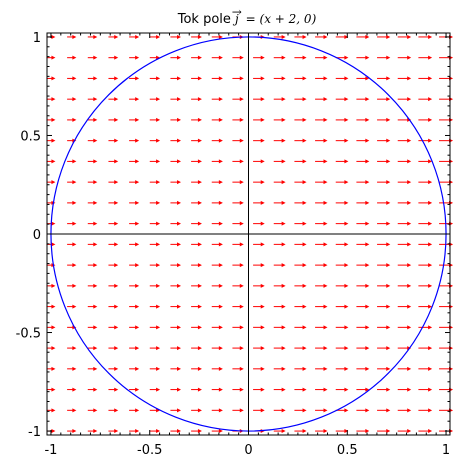 Image resolution: width=463 pixels, height=470 pixels. I want to click on title-prefix: Tok pole, so click(206, 19).